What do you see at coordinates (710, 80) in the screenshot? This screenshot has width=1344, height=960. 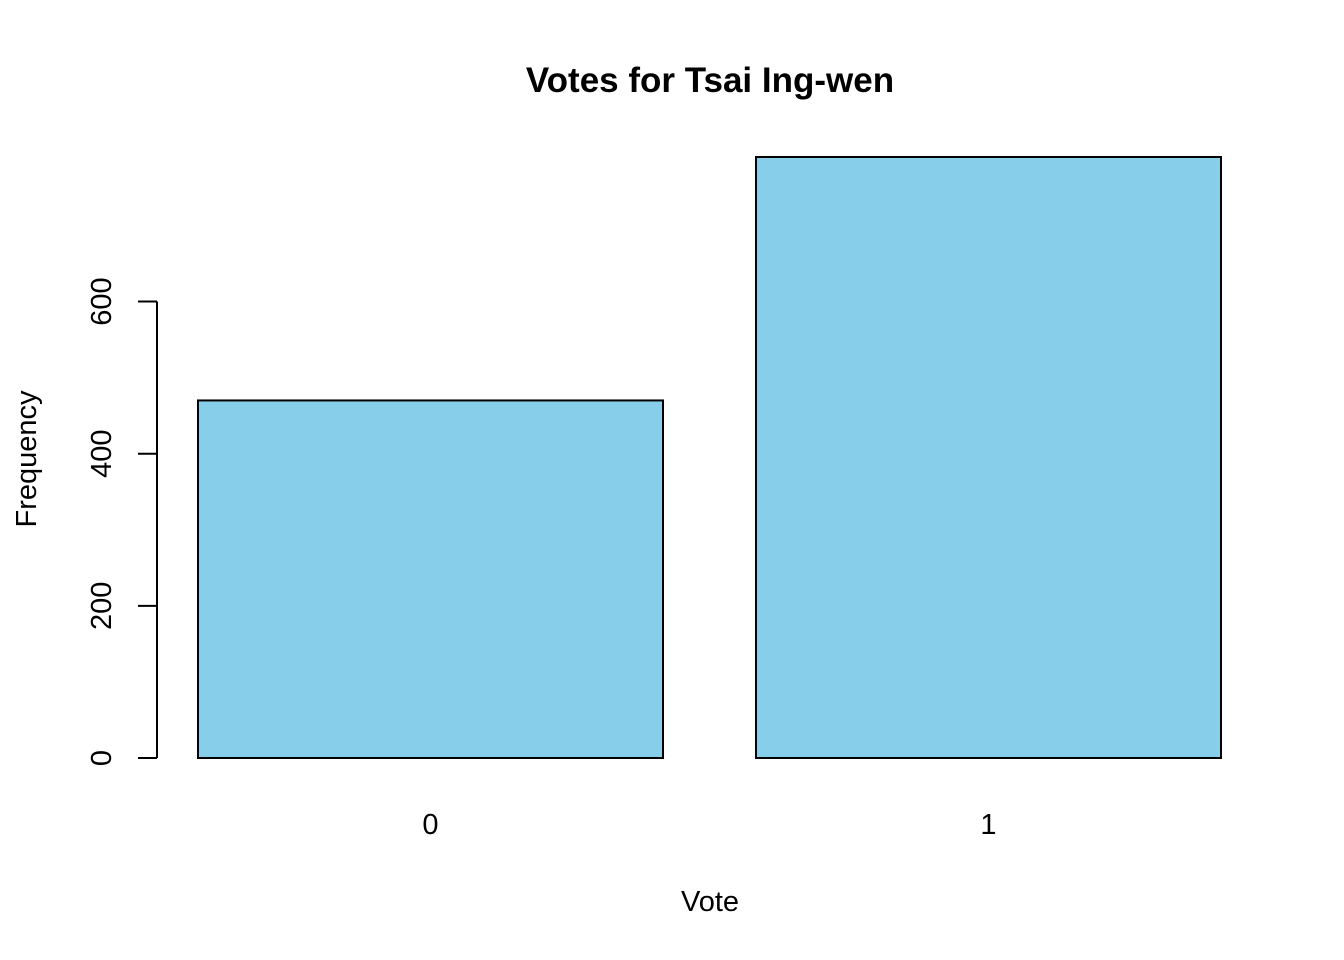 I see `chart-title: Votes for Tsai Ing-wen` at bounding box center [710, 80].